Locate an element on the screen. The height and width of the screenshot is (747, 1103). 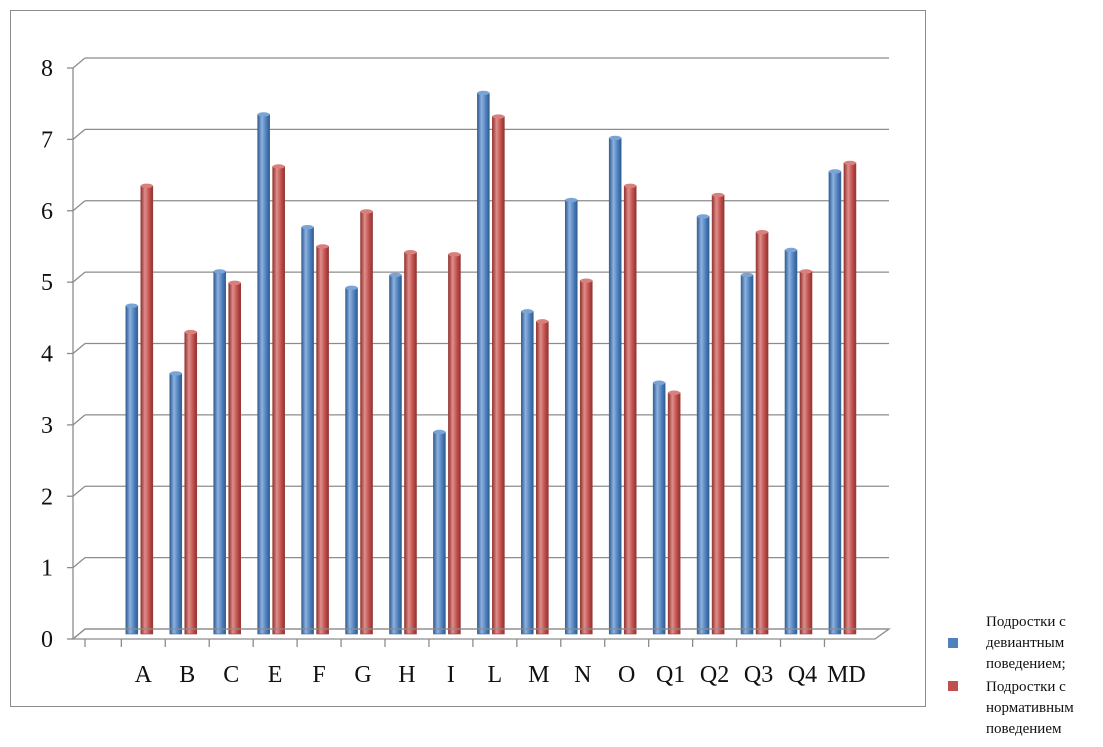
bar-A-deviant is located at coordinates (132, 470).